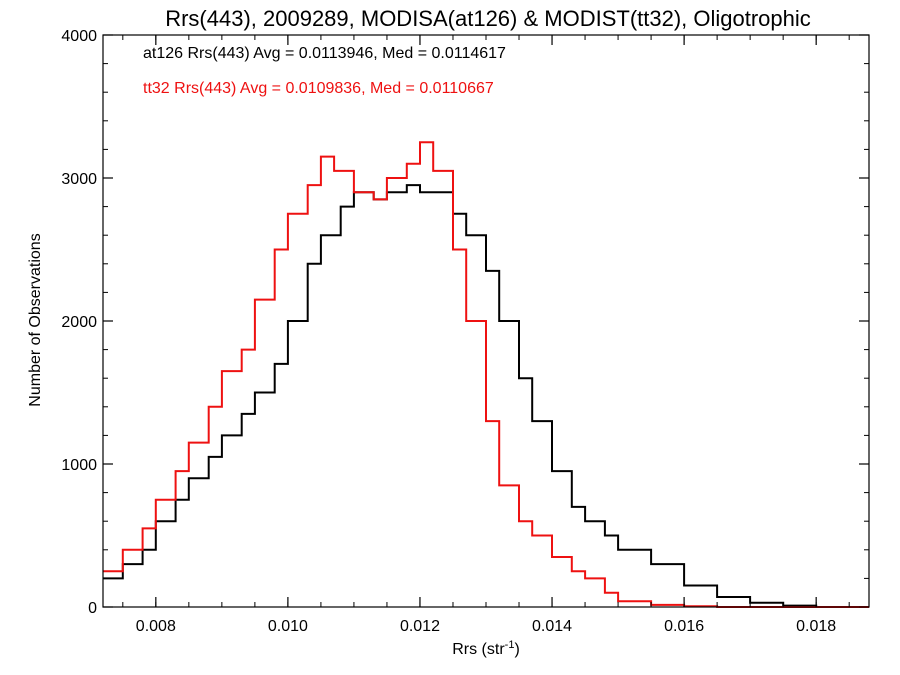 The image size is (900, 675). I want to click on x-tick-label-0: 0.008, so click(156, 626).